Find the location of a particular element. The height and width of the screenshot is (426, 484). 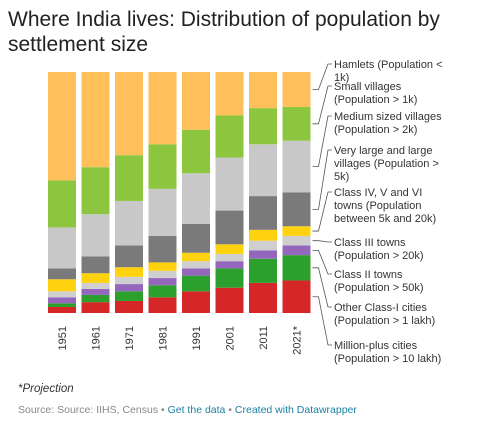

legend-label: Medium sized villages (Population > 2k) is located at coordinates (388, 123).